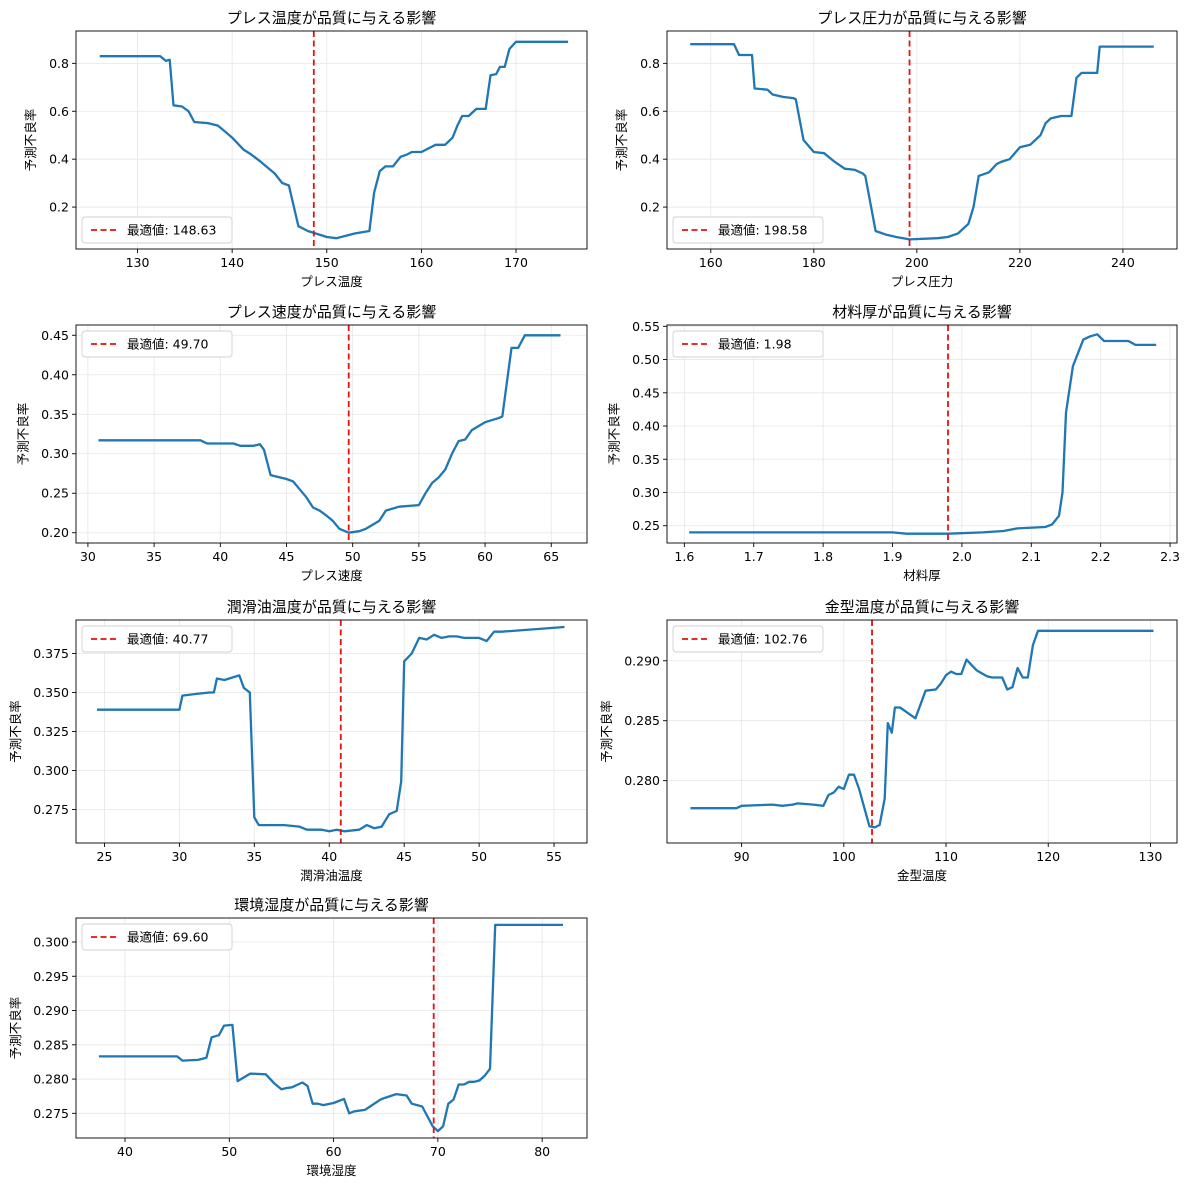 This screenshot has width=1188, height=1189. I want to click on legend: 最適値: 1.98, so click(748, 344).